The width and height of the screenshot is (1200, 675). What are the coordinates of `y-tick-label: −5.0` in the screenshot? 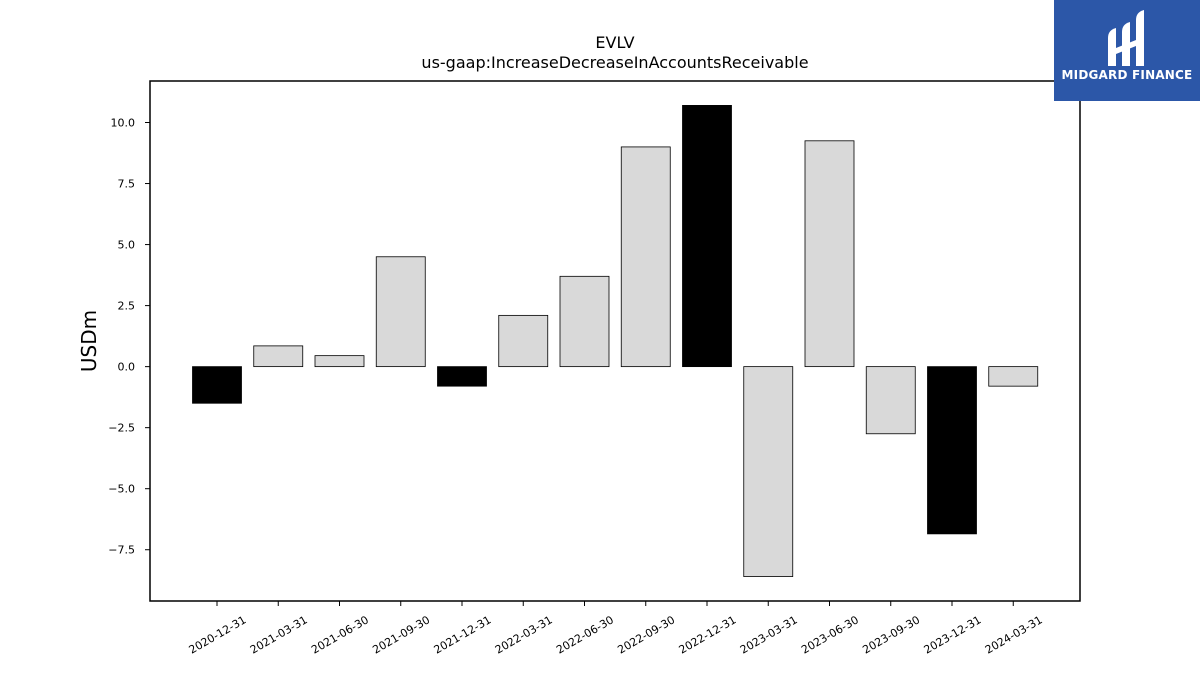 It's located at (121, 489).